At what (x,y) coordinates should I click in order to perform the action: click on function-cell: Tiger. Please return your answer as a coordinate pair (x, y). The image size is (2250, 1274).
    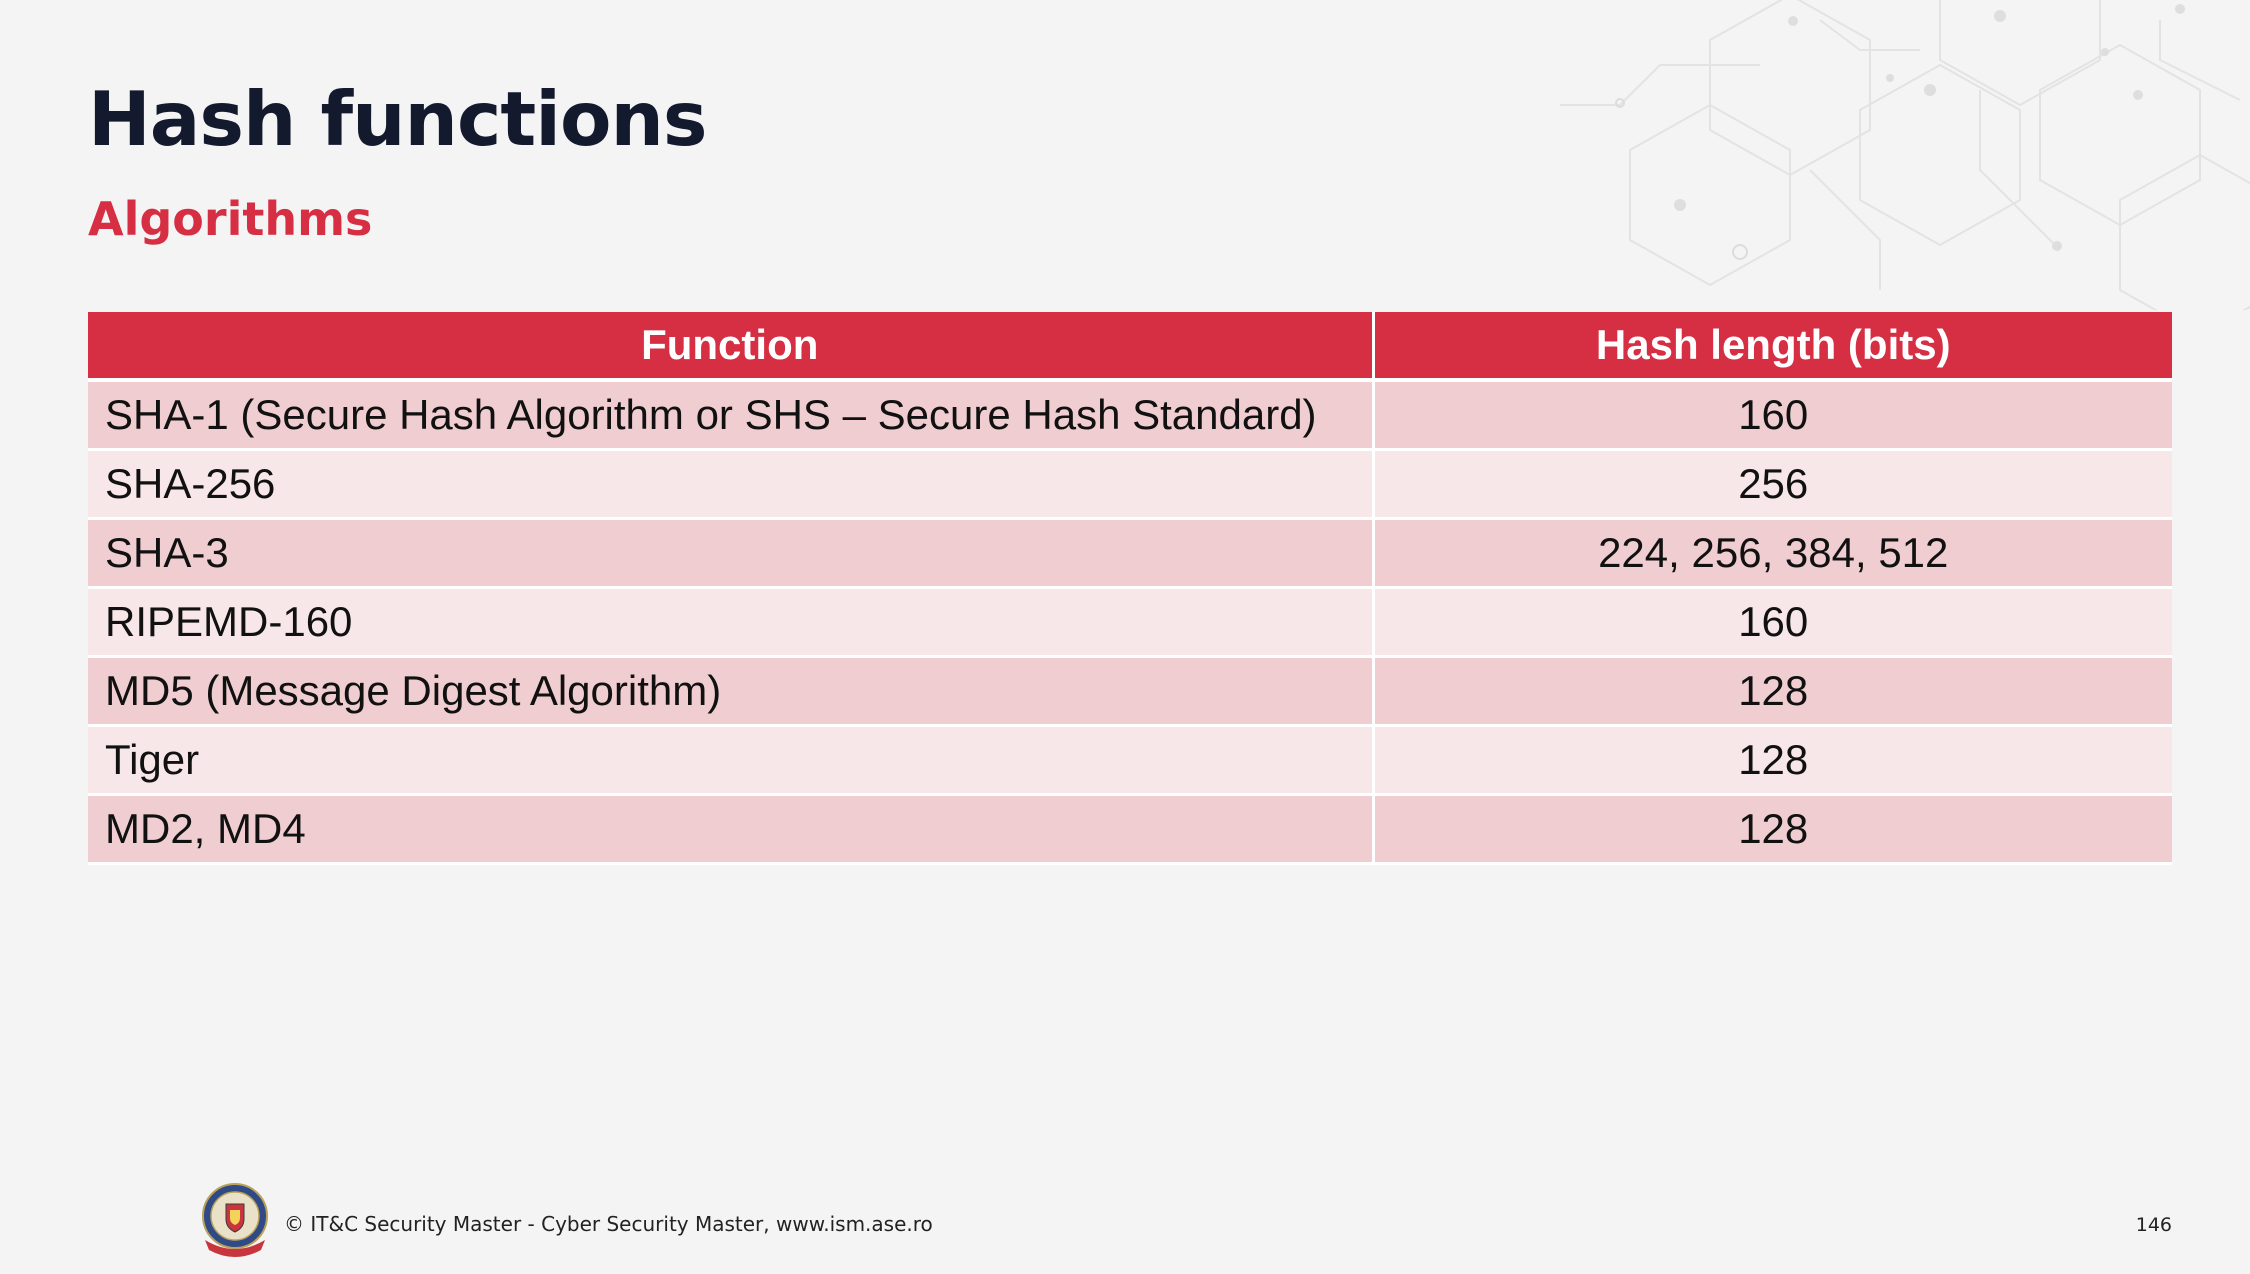
    Looking at the image, I should click on (731, 760).